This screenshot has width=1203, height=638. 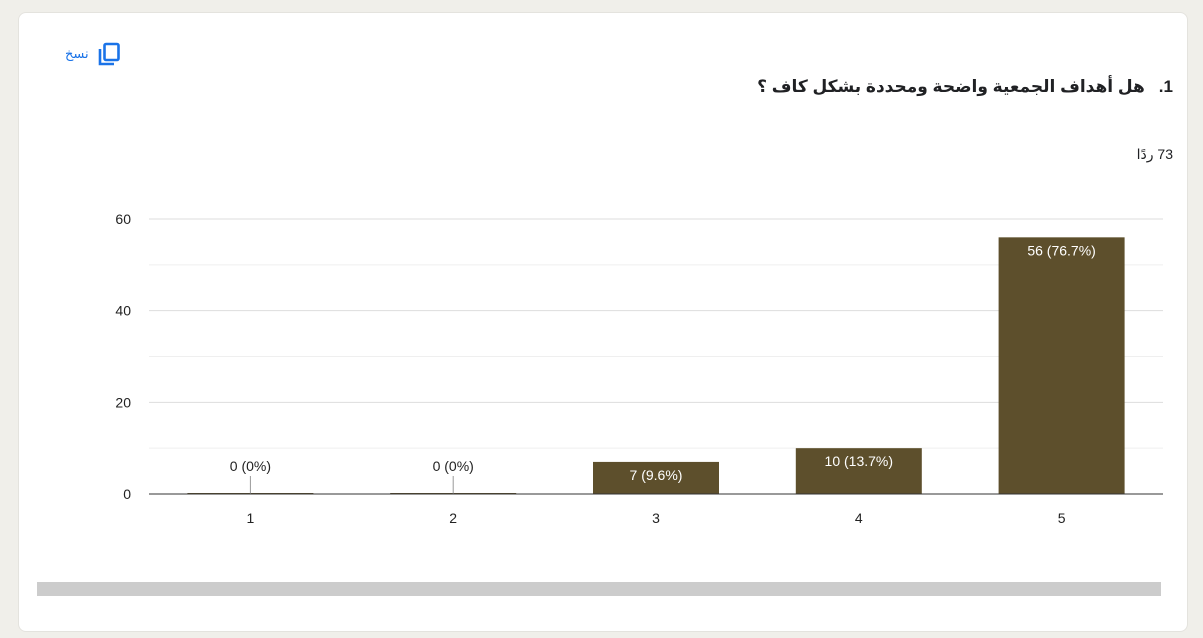 What do you see at coordinates (251, 518) in the screenshot?
I see `x-tick-label: 1` at bounding box center [251, 518].